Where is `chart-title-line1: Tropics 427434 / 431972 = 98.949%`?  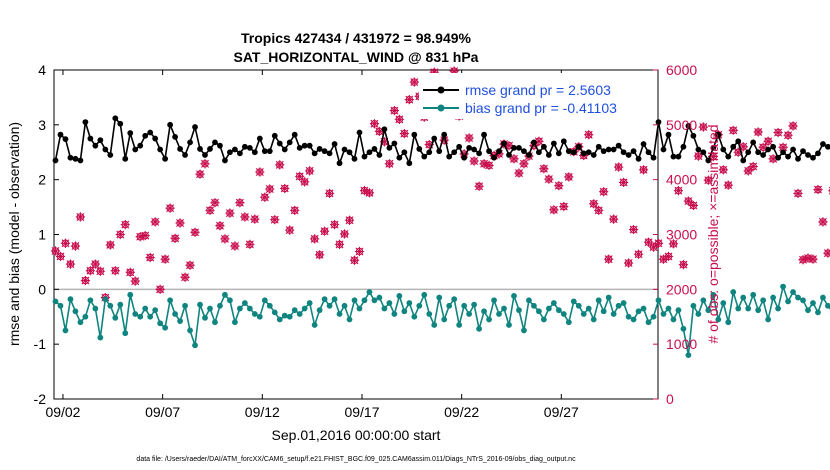
chart-title-line1: Tropics 427434 / 431972 = 98.949% is located at coordinates (356, 38).